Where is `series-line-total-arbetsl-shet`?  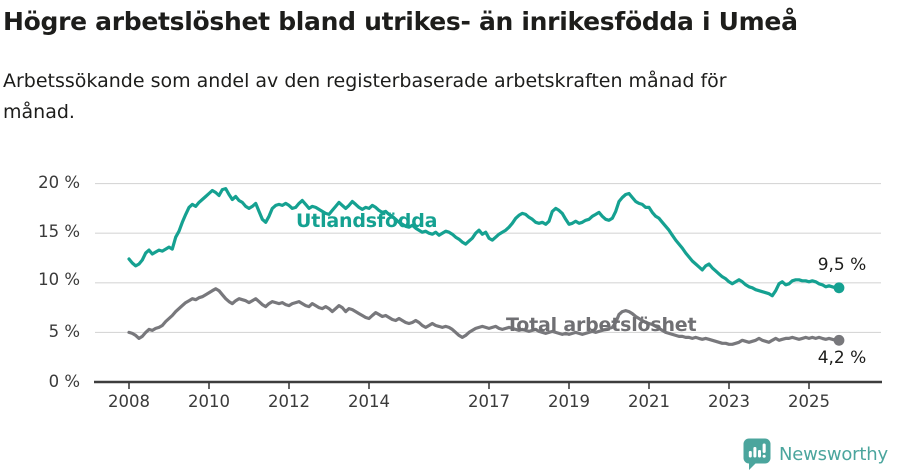
series-line-total-arbetsl-shet is located at coordinates (484, 316).